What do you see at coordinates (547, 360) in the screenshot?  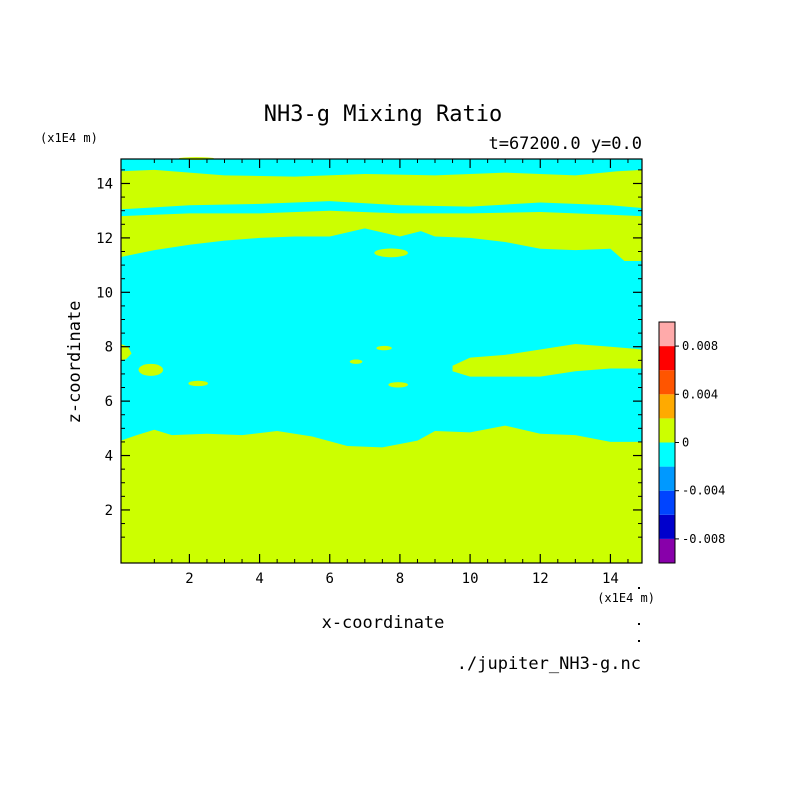 I see `positive-lobe-right` at bounding box center [547, 360].